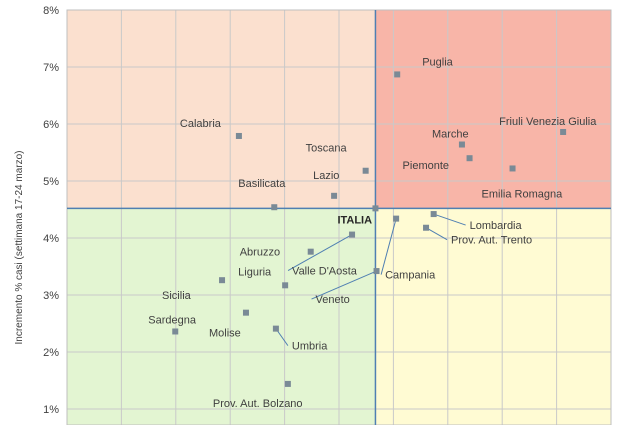 The image size is (638, 425). What do you see at coordinates (326, 176) in the screenshot?
I see `data-point-label: Lazio` at bounding box center [326, 176].